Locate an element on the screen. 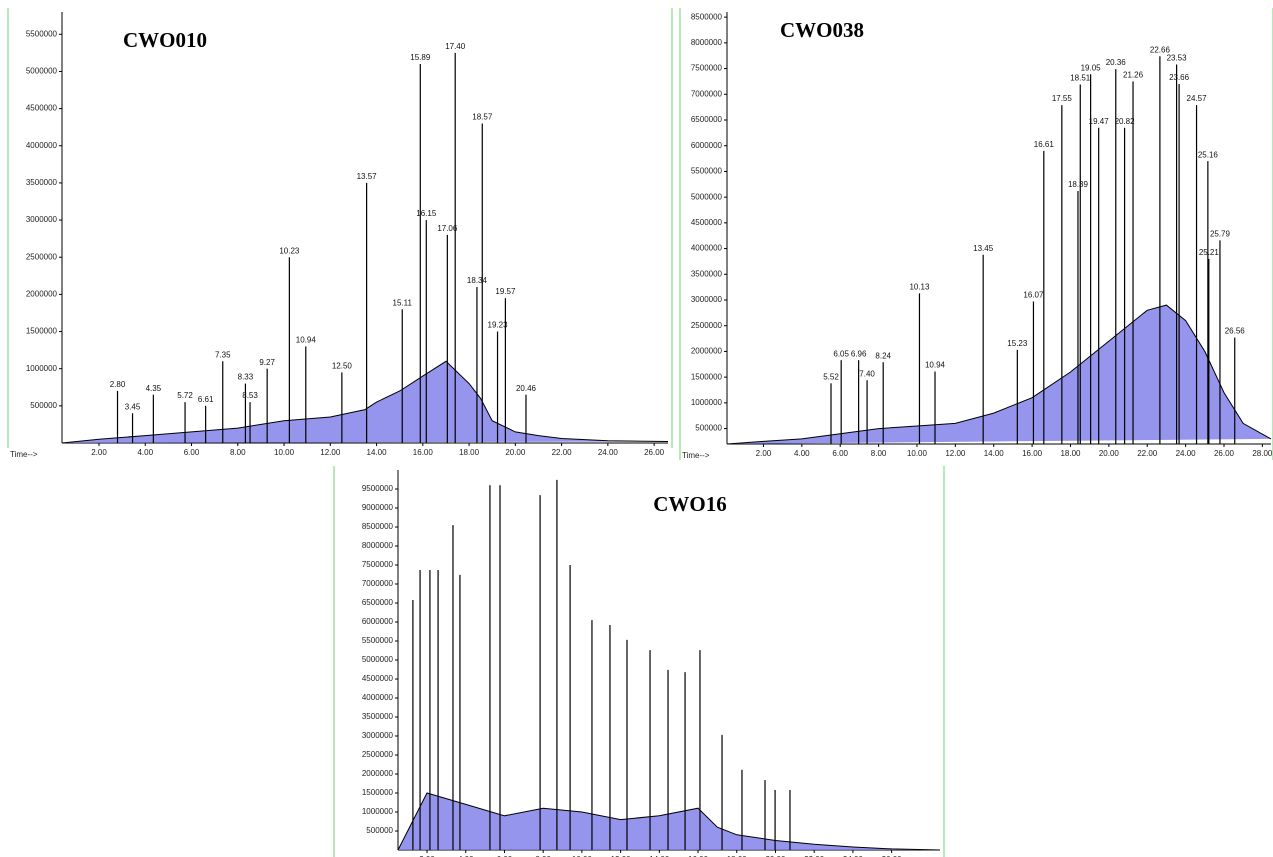  peak-label: 18.34 is located at coordinates (477, 280).